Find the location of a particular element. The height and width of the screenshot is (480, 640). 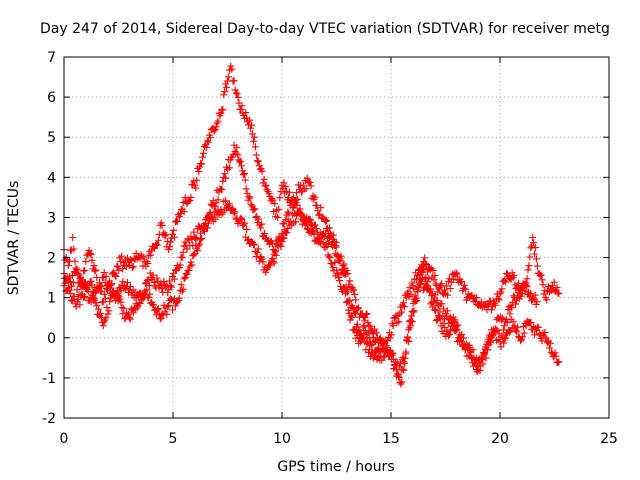

x-tick-label: 20 is located at coordinates (500, 439).